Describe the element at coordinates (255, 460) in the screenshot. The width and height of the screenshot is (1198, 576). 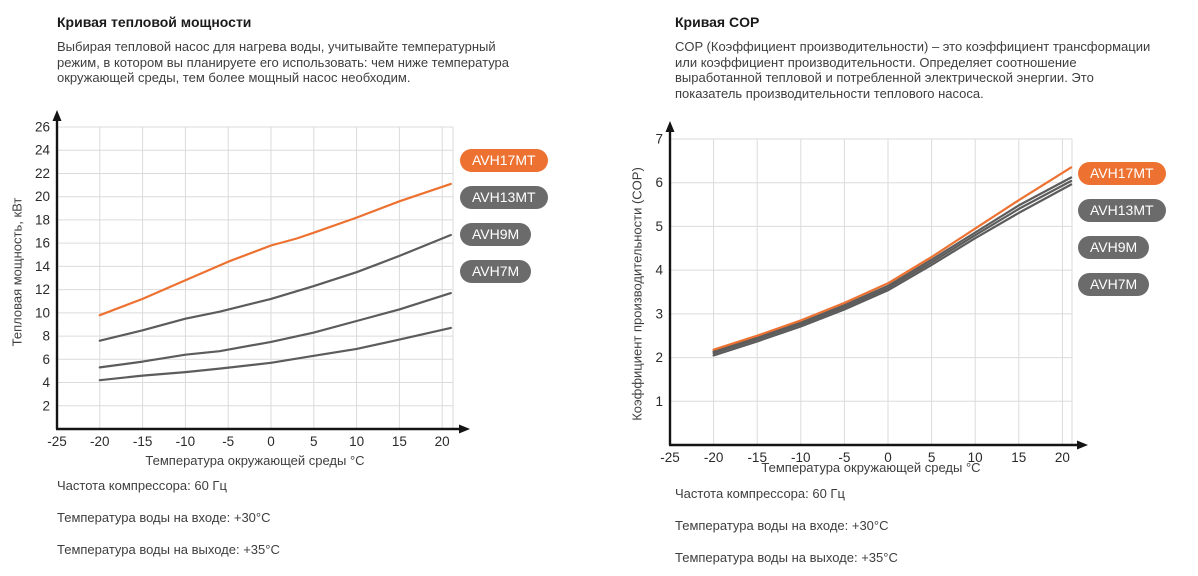
I see `power-x-axis-label: Температура окружающей среды °C` at that location.